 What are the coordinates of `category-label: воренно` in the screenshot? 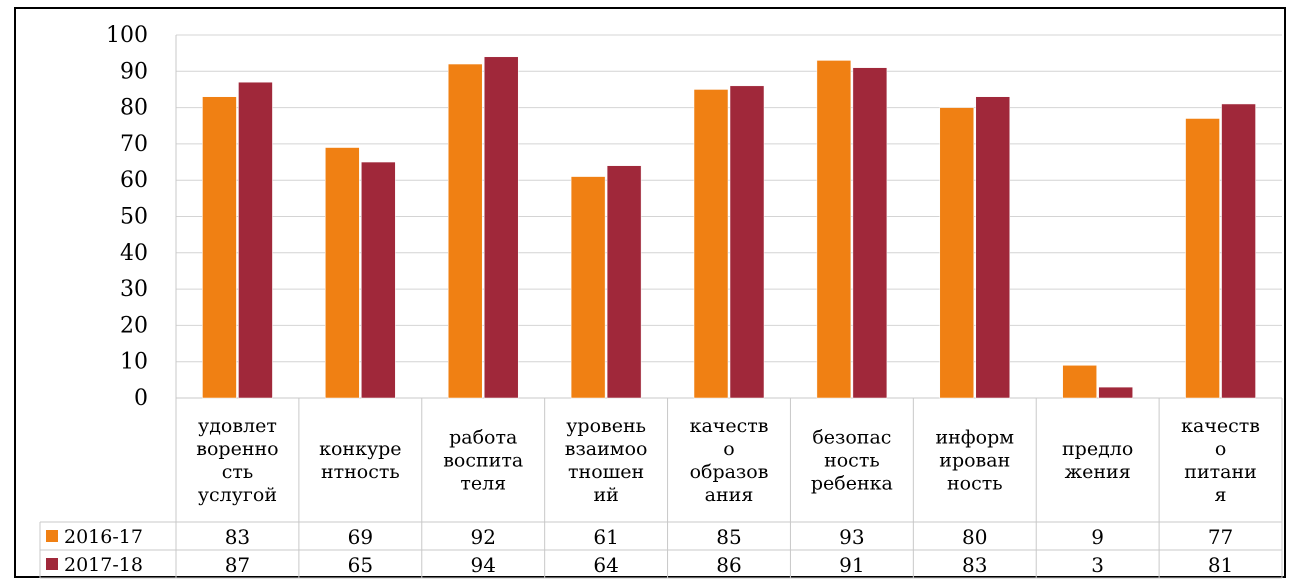 It's located at (237, 449).